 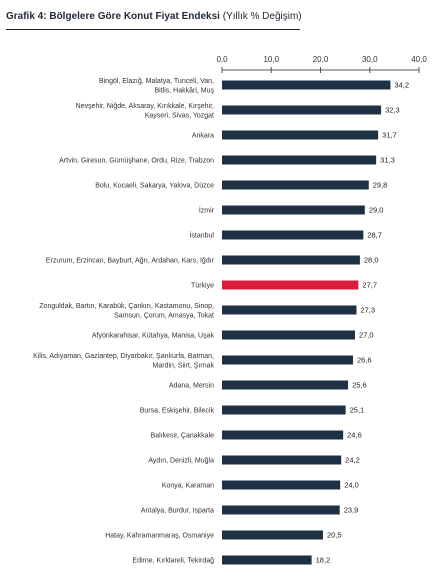 I want to click on category-label: İstanbul, so click(x=201, y=235).